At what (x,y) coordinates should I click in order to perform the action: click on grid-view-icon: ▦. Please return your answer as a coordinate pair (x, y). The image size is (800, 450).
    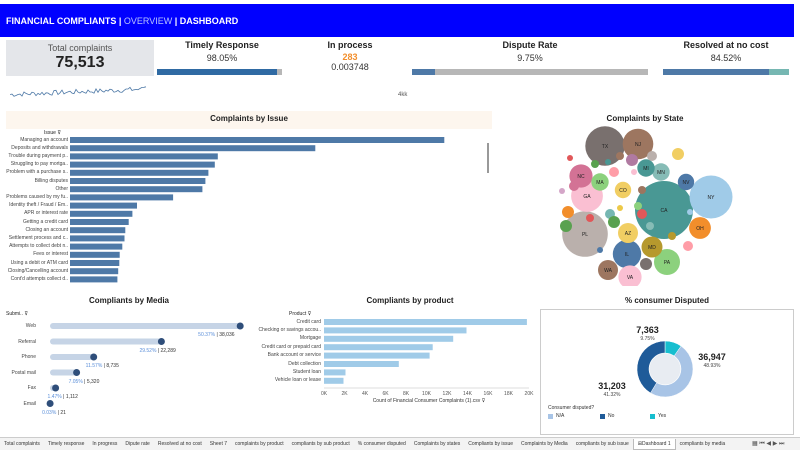
    Looking at the image, I should click on (755, 444).